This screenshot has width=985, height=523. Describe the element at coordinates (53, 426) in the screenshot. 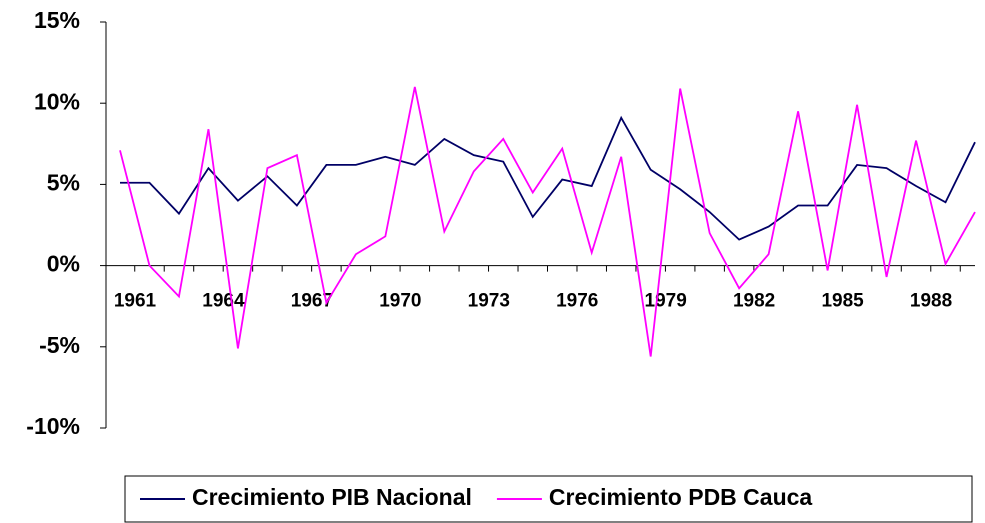

I see `y-tick-label: -10%` at that location.